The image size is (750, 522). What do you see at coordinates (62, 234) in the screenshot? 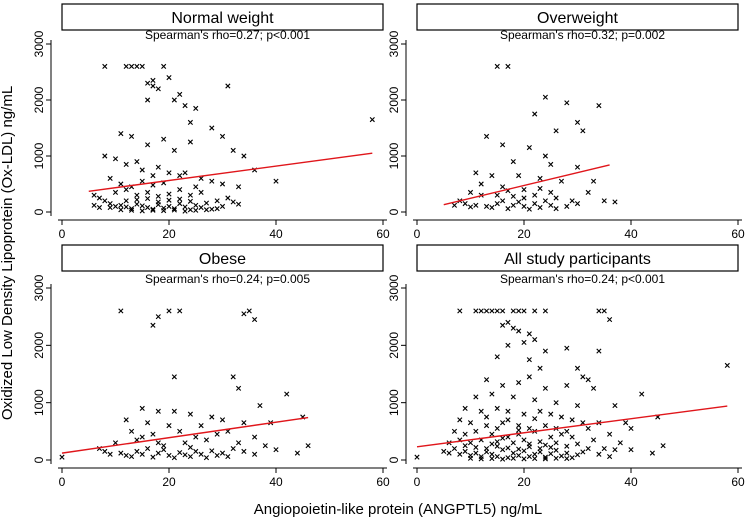
I see `x-tick-label: 0` at bounding box center [62, 234].